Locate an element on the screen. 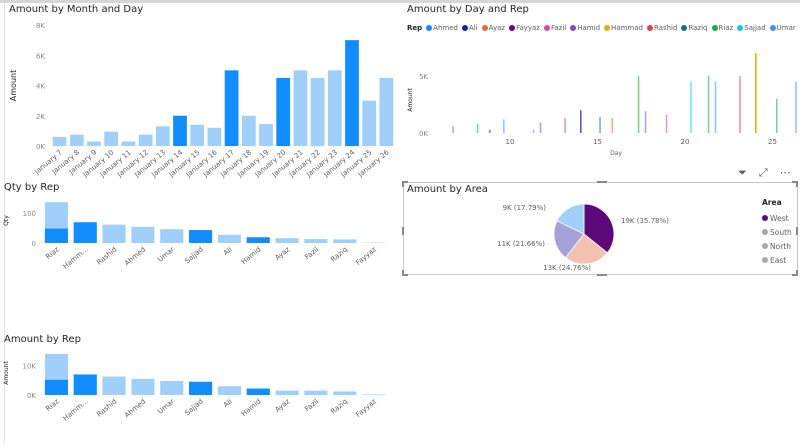 The height and width of the screenshot is (447, 800). legend-item-north: North is located at coordinates (777, 246).